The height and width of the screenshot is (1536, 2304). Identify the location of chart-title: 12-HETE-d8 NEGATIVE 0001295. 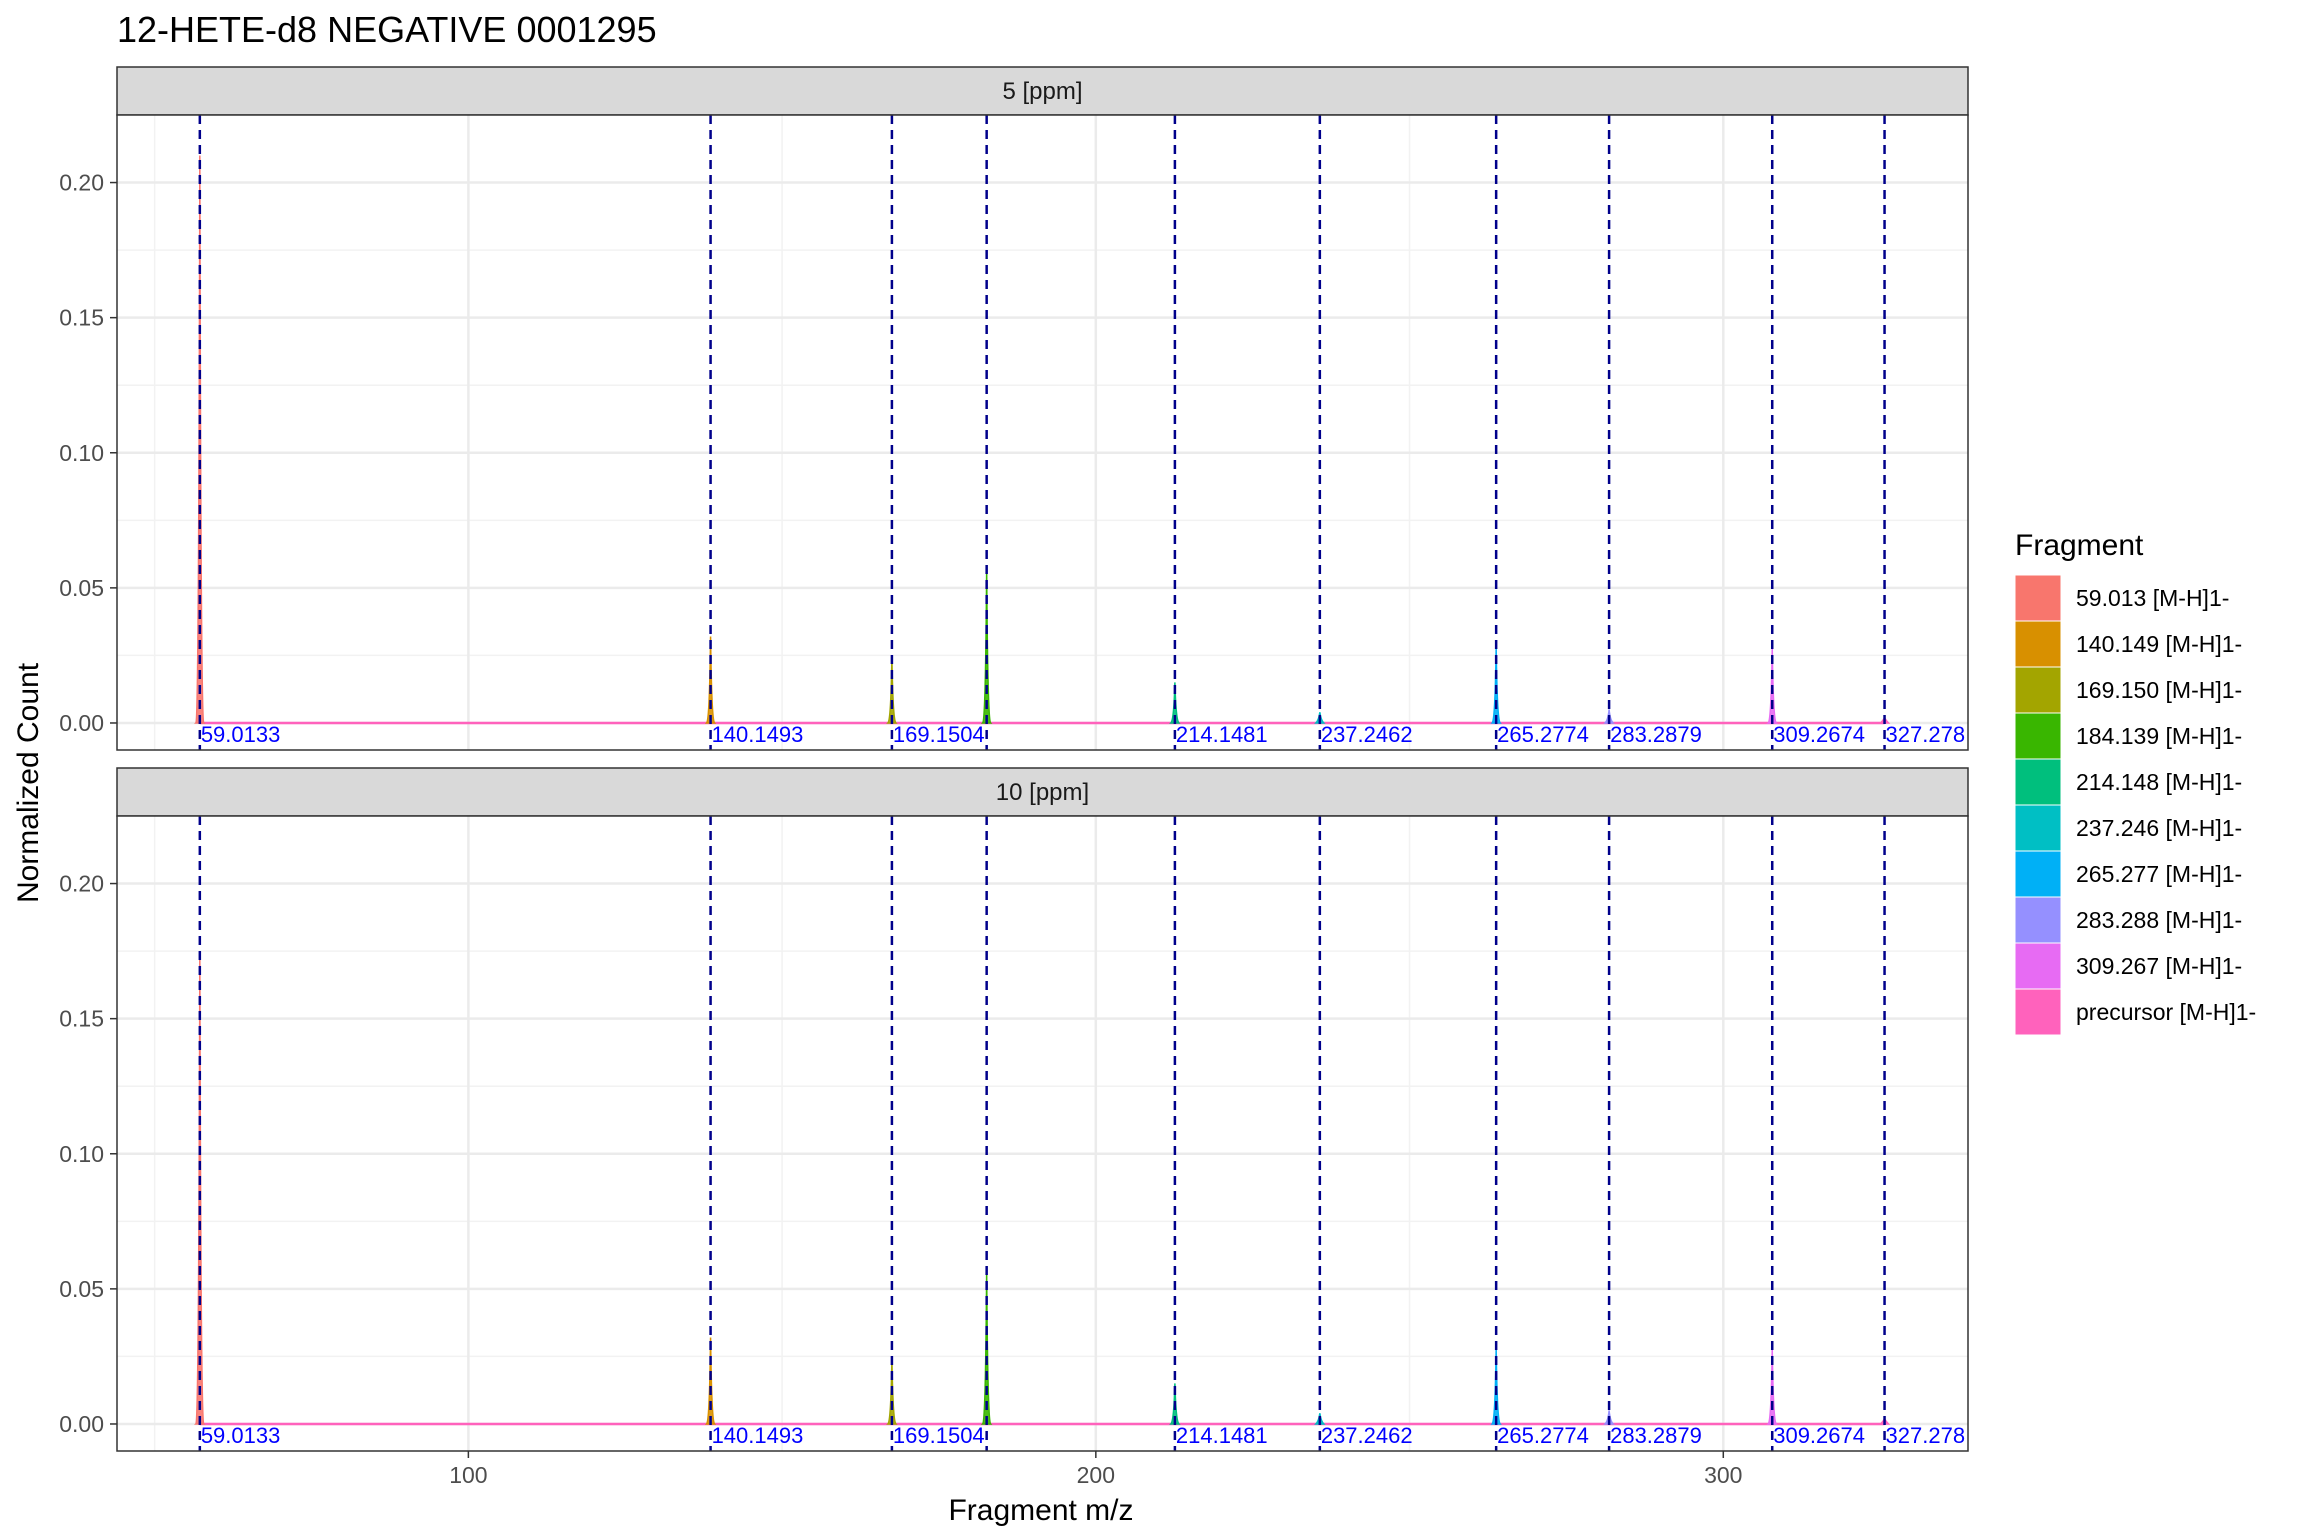
(387, 29).